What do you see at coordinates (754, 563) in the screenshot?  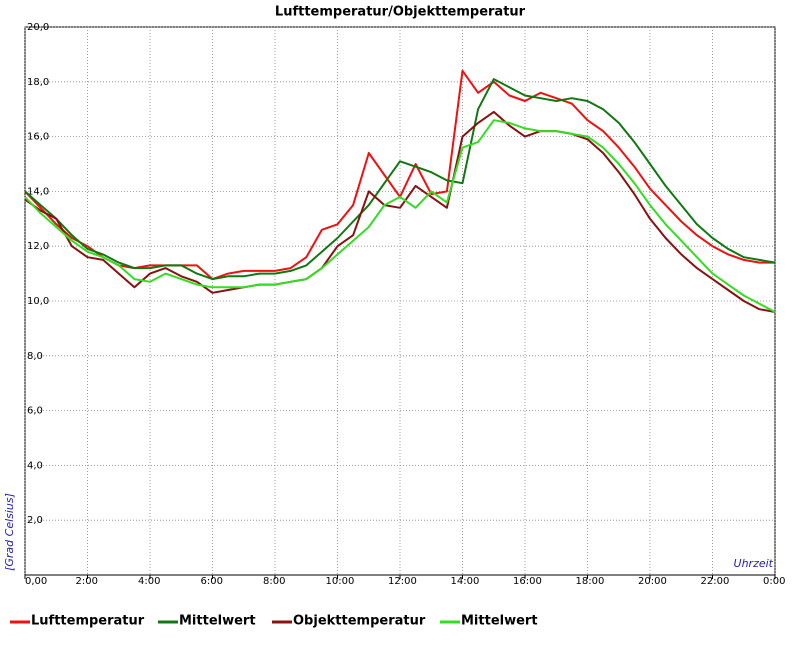 I see `x-axis-label: Uhrzeit` at bounding box center [754, 563].